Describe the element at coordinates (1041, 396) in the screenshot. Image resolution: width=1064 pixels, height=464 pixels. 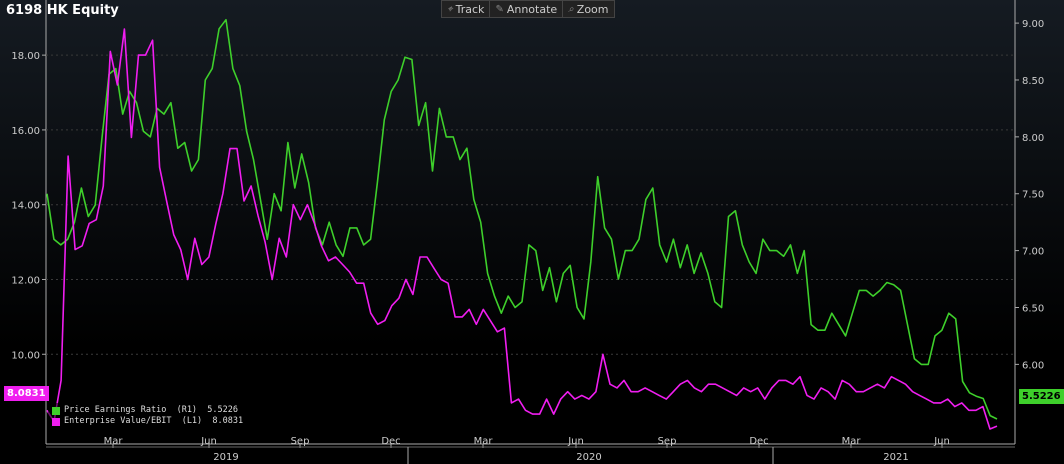
I see `last-value-pe: 5.5226` at that location.